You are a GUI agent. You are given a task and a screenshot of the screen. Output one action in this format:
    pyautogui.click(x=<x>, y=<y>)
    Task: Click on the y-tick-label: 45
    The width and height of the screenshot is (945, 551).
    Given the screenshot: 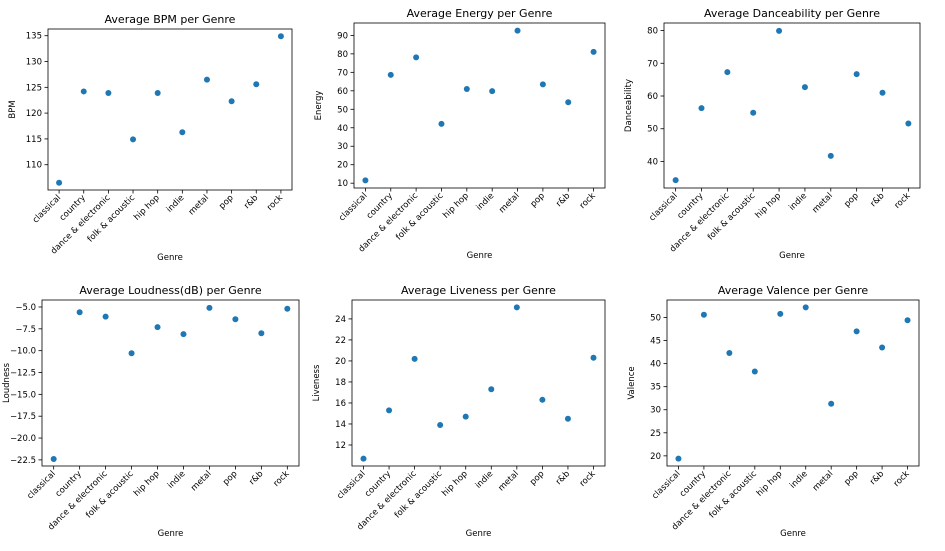 What is the action you would take?
    pyautogui.click(x=655, y=342)
    